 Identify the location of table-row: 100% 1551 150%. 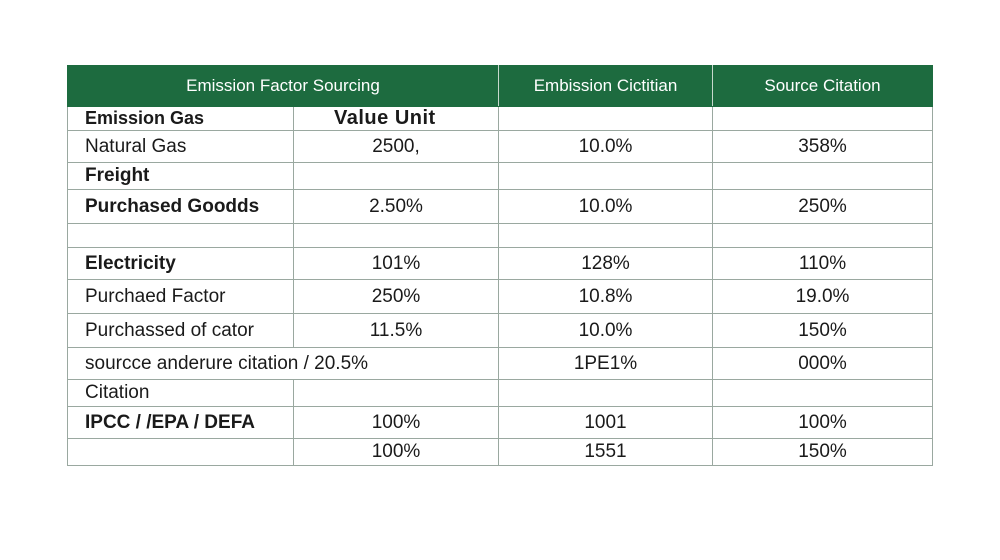
(500, 452).